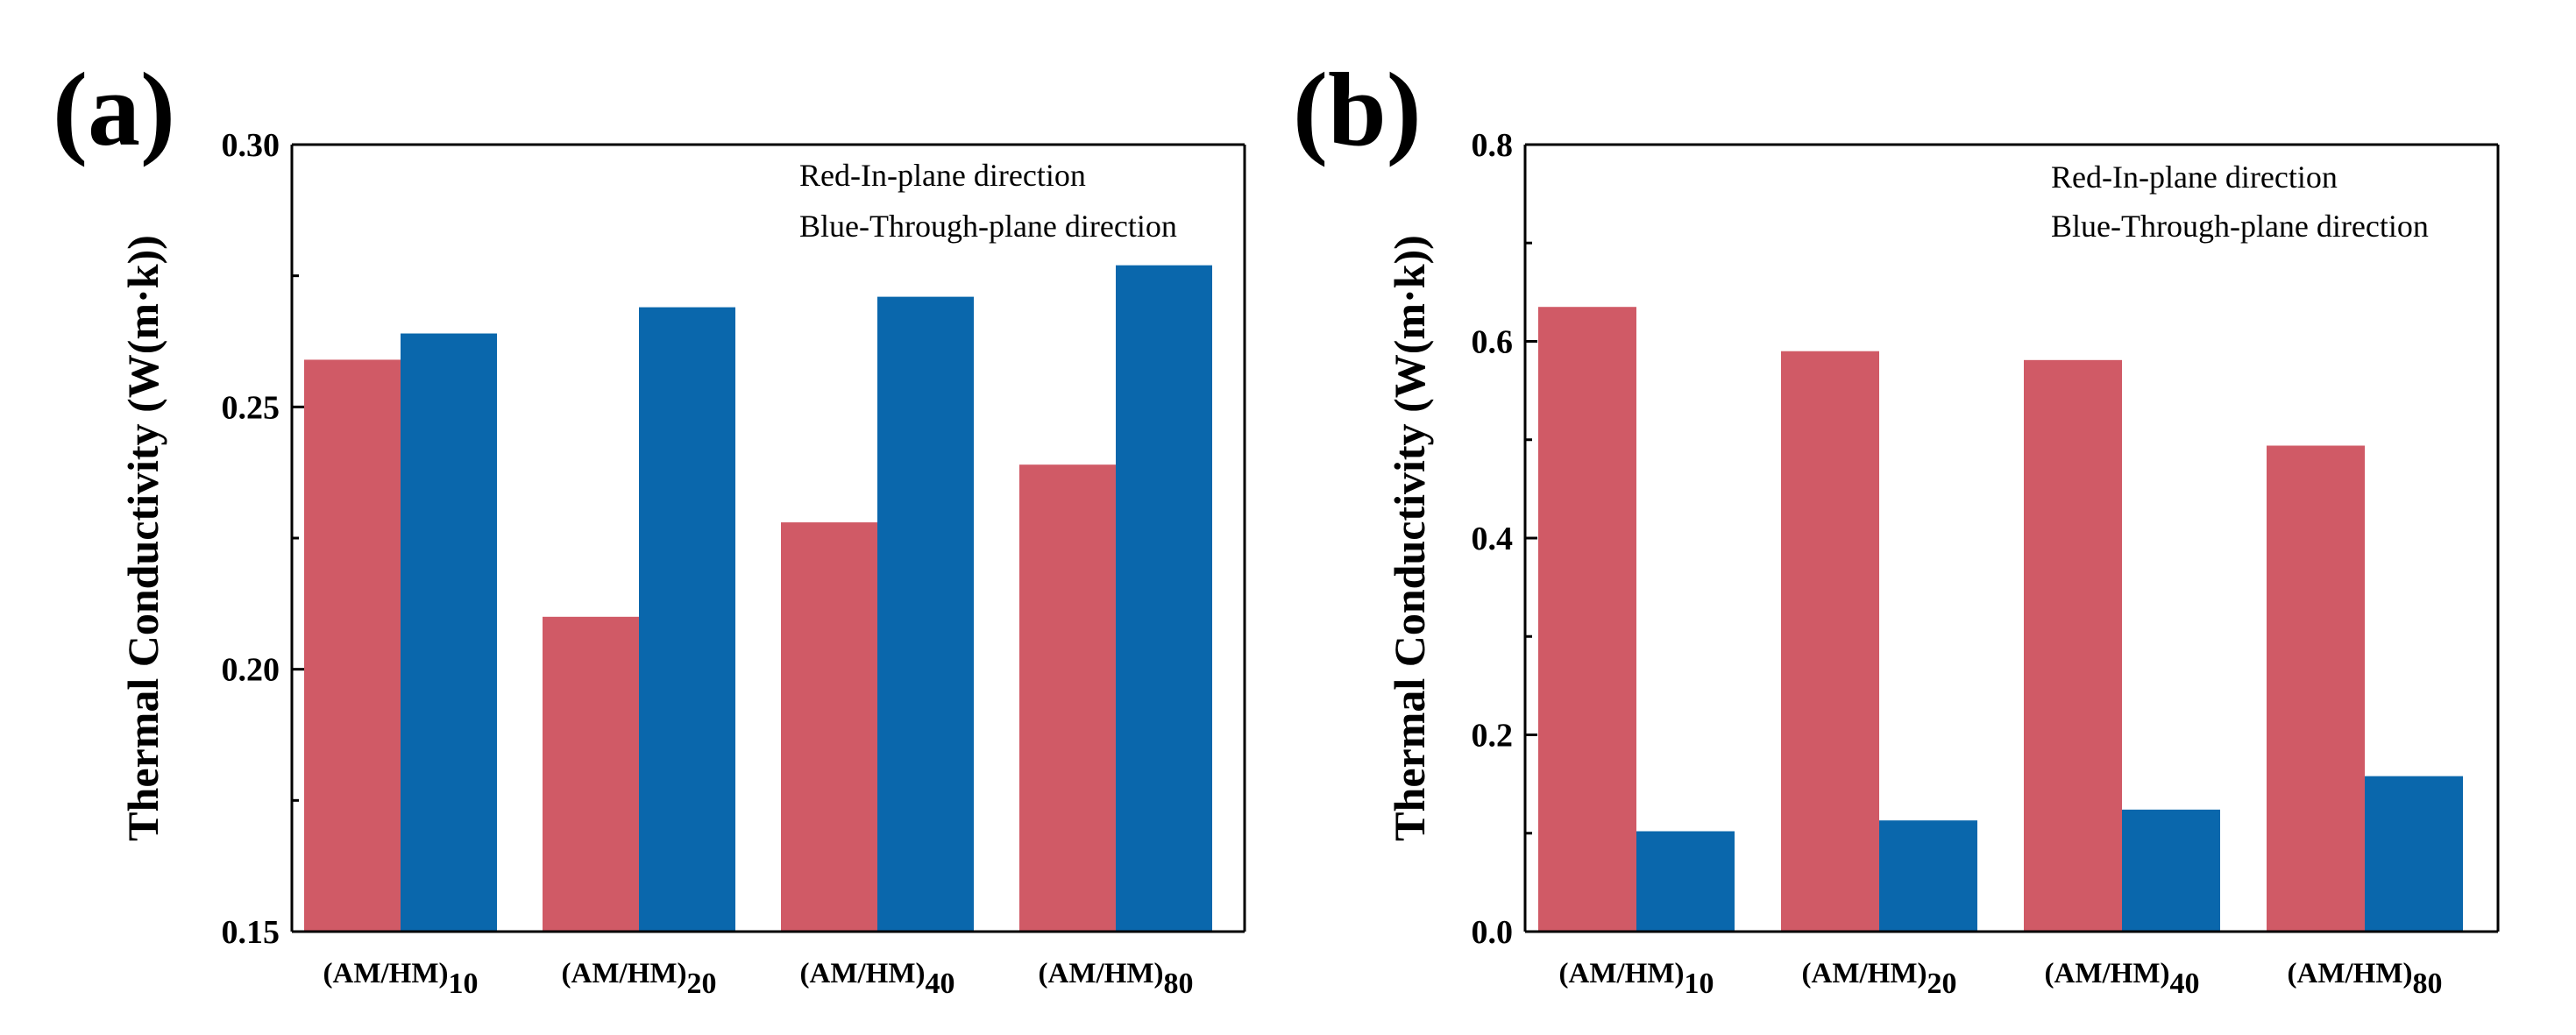  Describe the element at coordinates (1493, 539) in the screenshot. I see `y-tick-label: 0.4` at that location.